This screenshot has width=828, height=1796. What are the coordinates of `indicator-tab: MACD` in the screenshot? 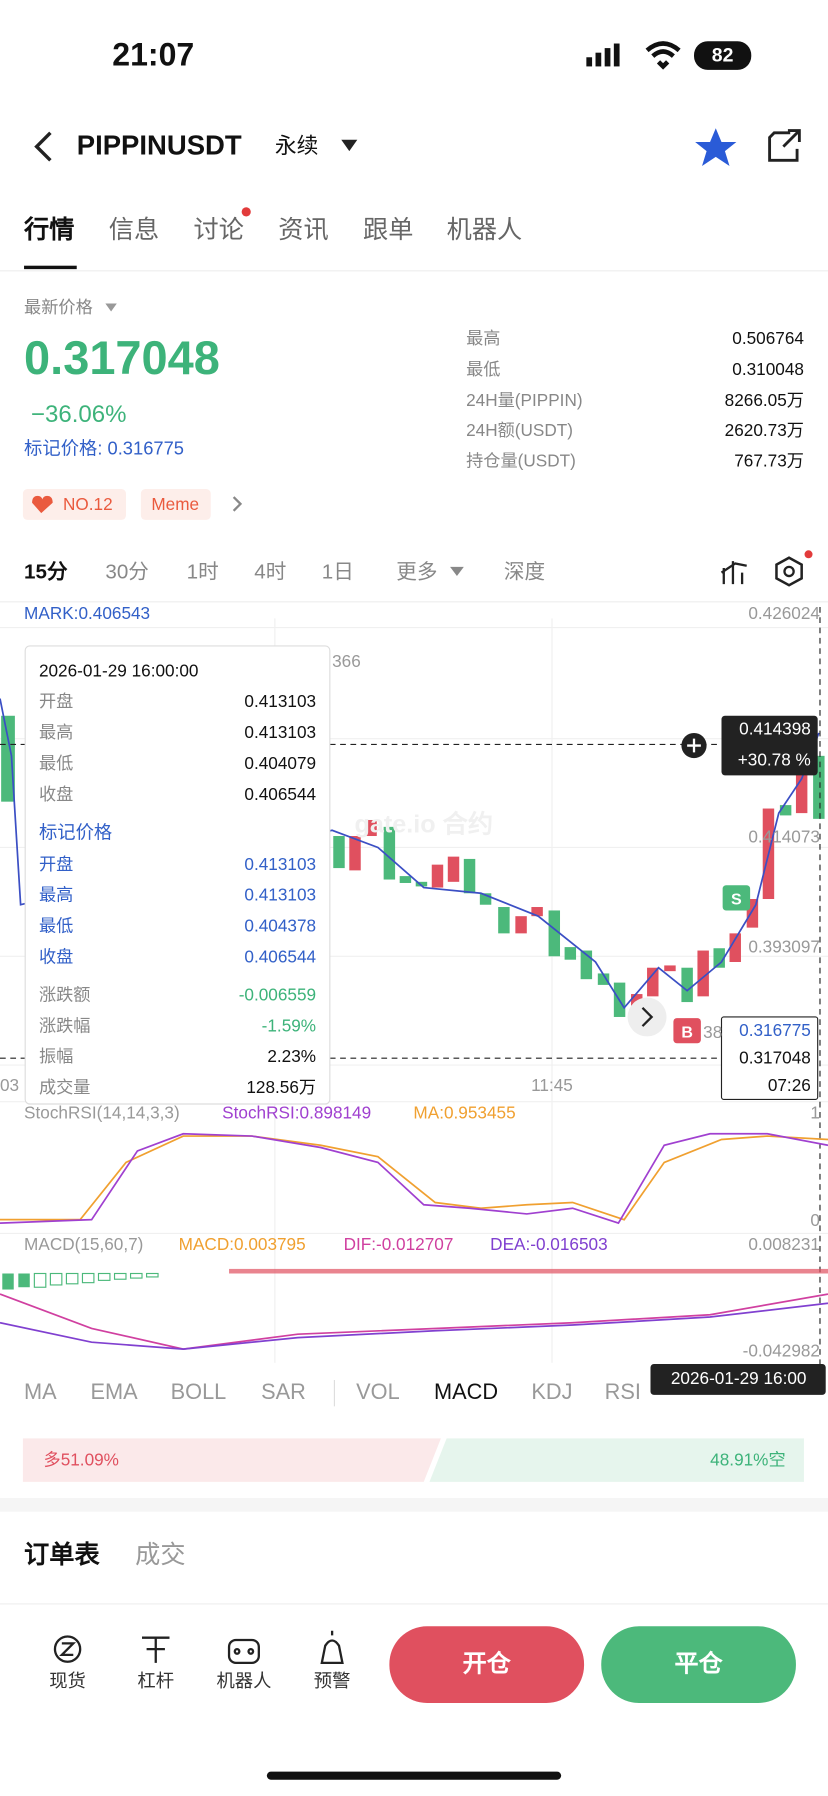 It's located at (466, 1392).